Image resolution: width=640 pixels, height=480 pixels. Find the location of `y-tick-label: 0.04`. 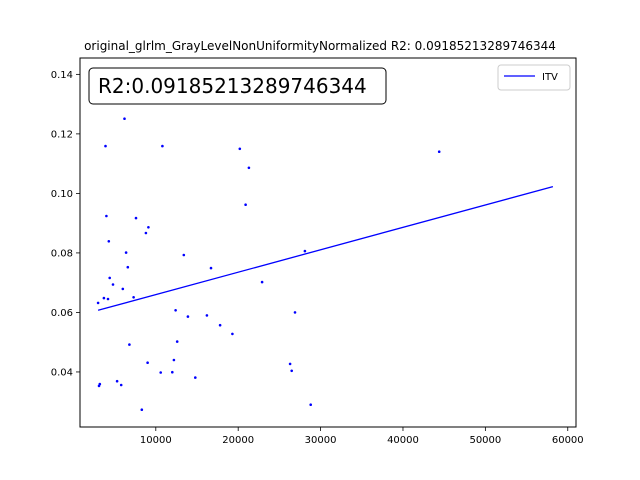

y-tick-label: 0.04 is located at coordinates (62, 372).